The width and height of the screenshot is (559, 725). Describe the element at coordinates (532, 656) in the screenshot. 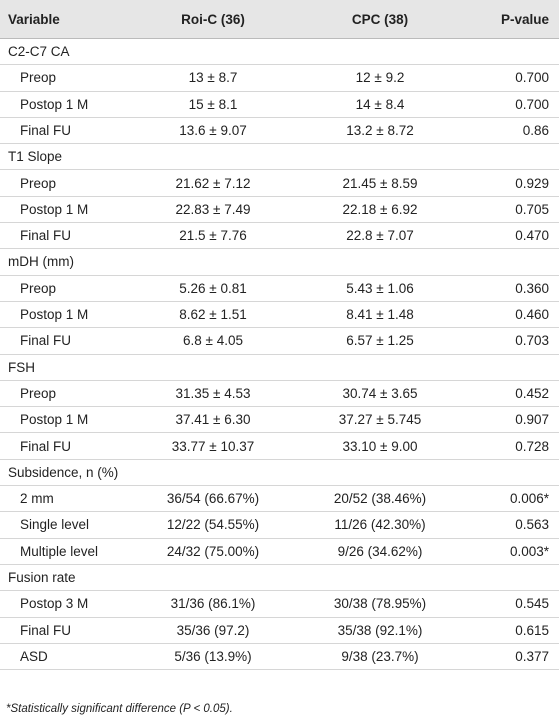

I see `cell-value: 0.377` at that location.